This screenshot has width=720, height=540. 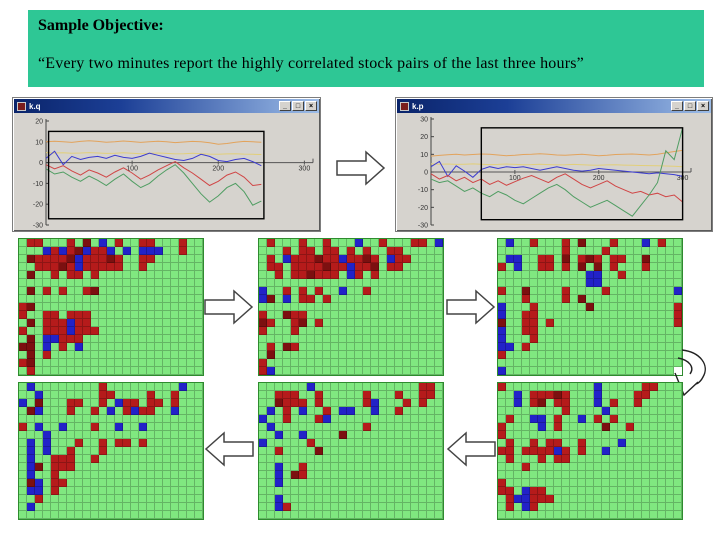 I want to click on titlebar-kq: k.q _ □ ×, so click(x=166, y=106).